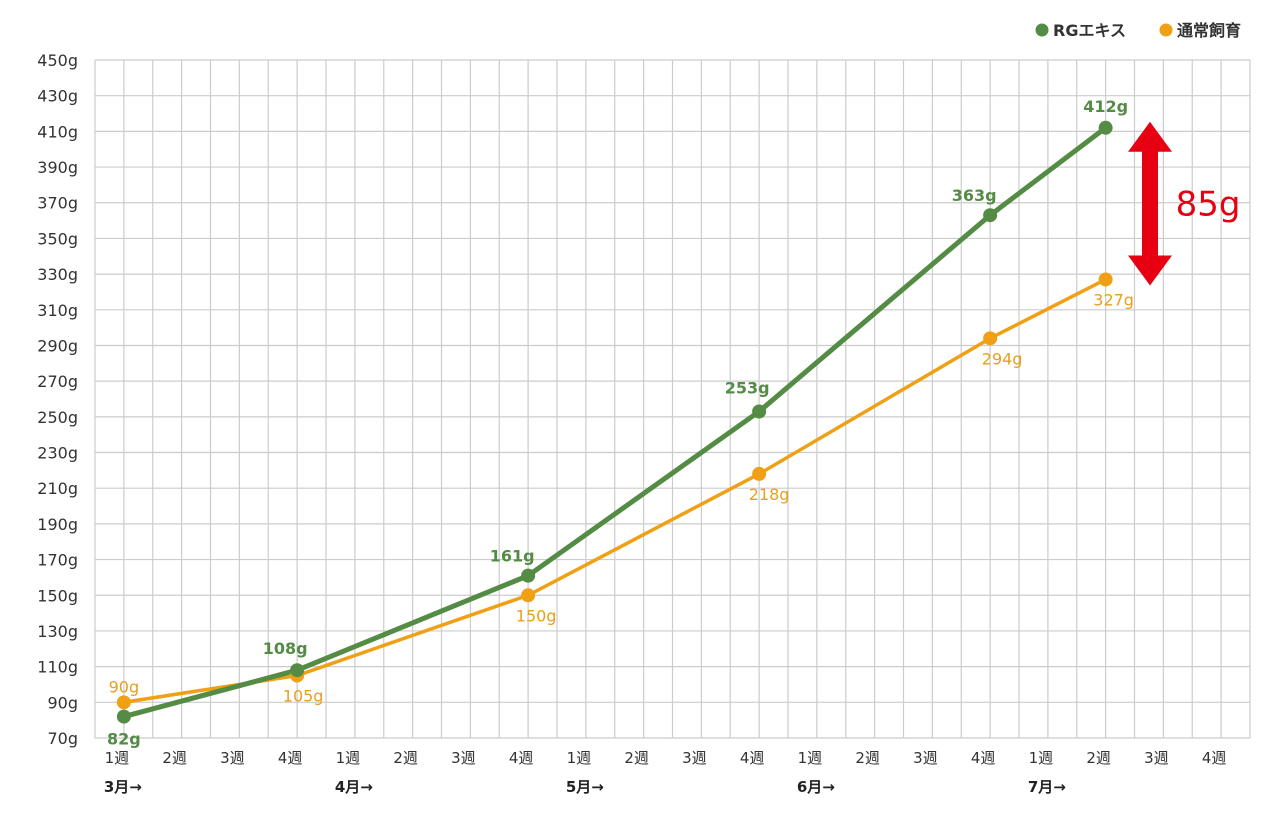  I want to click on month-label: 7月→, so click(1047, 787).